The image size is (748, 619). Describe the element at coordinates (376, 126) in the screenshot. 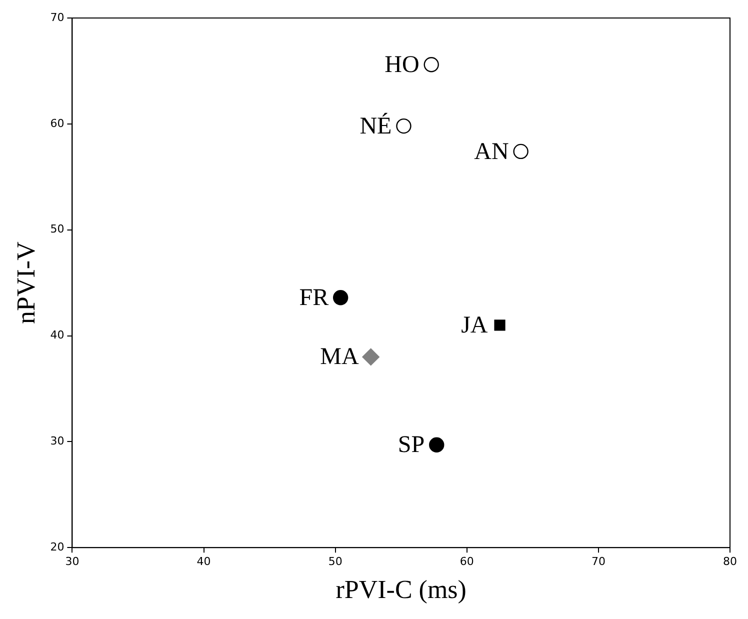

I see `annotation: NÉ` at that location.